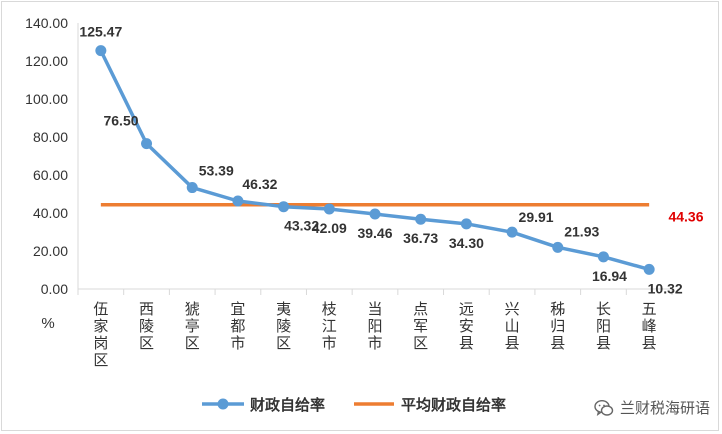 The height and width of the screenshot is (434, 722). What do you see at coordinates (609, 276) in the screenshot?
I see `data-label: 16.94` at bounding box center [609, 276].